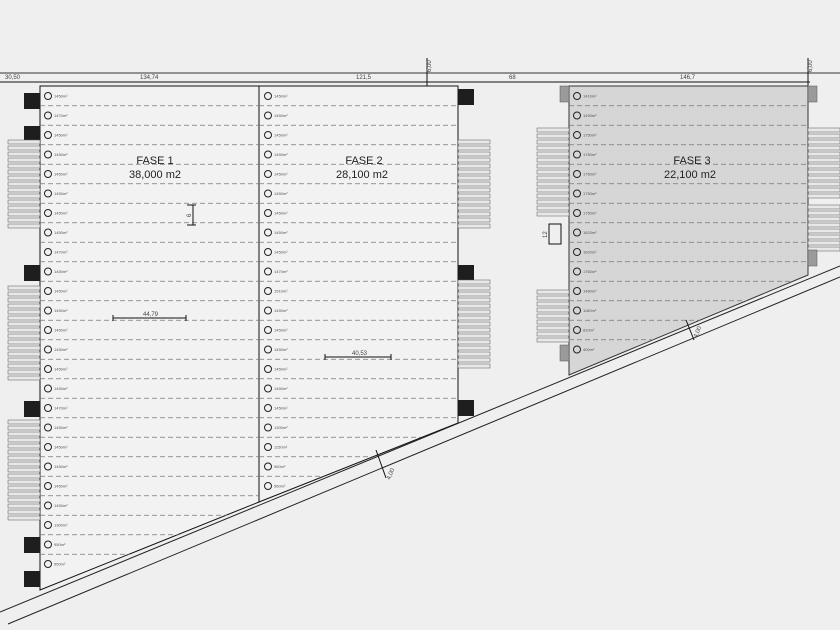 The width and height of the screenshot is (840, 630). Describe the element at coordinates (681, 274) in the screenshot. I see `warehouse-unit: 1760m²` at that location.